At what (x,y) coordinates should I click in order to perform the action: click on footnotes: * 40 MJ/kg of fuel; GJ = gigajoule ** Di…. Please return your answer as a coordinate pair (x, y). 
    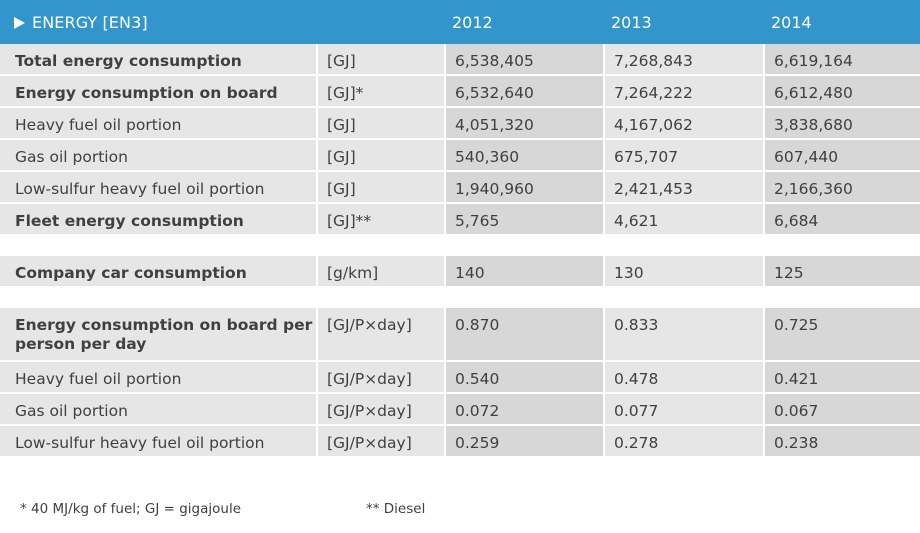
    Looking at the image, I should click on (222, 509).